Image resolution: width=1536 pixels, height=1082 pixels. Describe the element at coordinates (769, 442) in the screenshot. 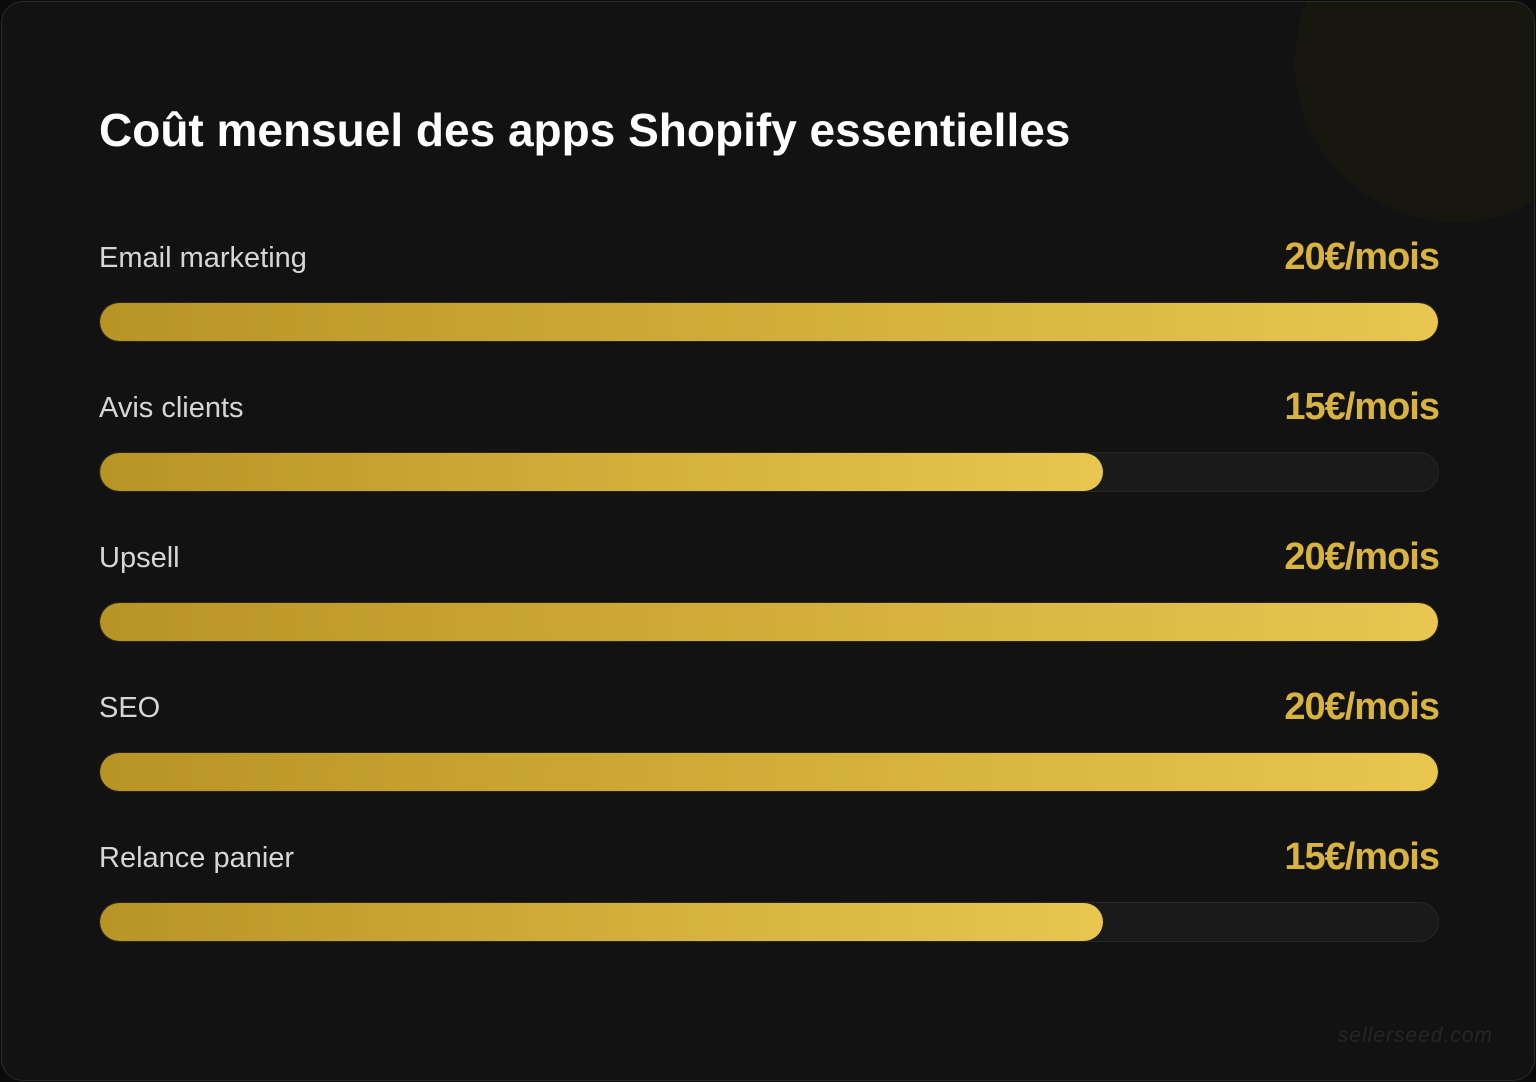

I see `bar-row: Avis clients 15€/mois` at that location.